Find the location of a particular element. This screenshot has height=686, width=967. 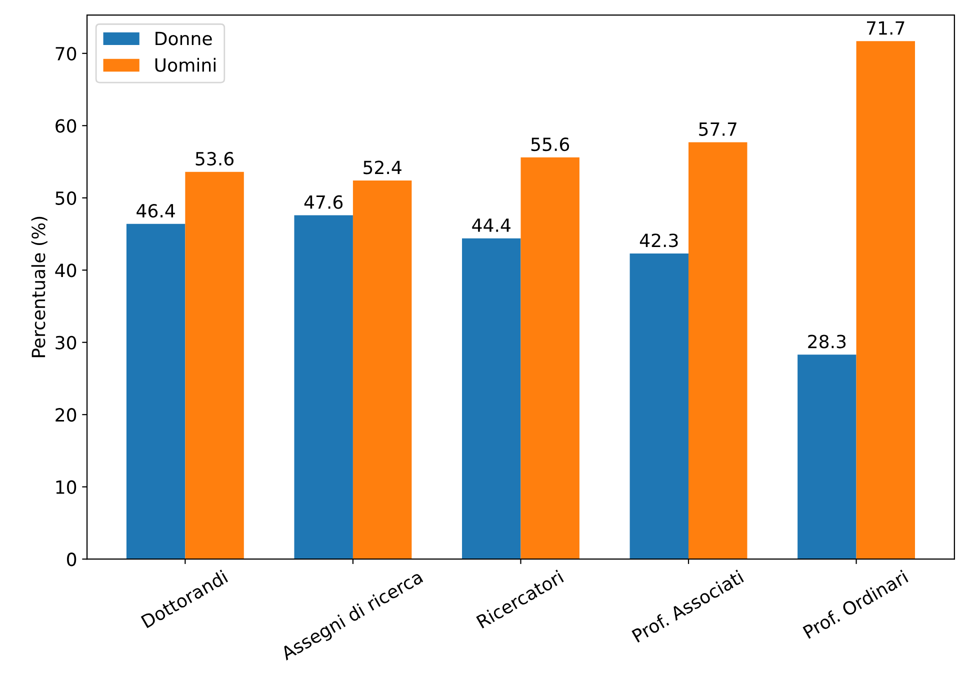

y-tick-label: 70 is located at coordinates (66, 53).